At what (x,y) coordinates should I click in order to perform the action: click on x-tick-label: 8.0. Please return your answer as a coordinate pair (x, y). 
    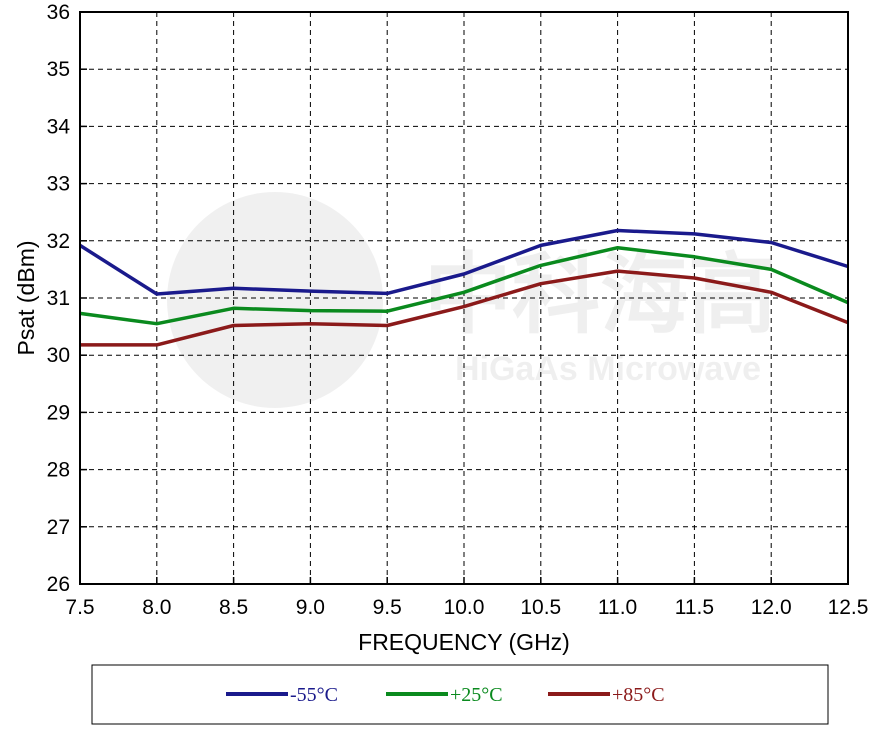
    Looking at the image, I should click on (156, 607).